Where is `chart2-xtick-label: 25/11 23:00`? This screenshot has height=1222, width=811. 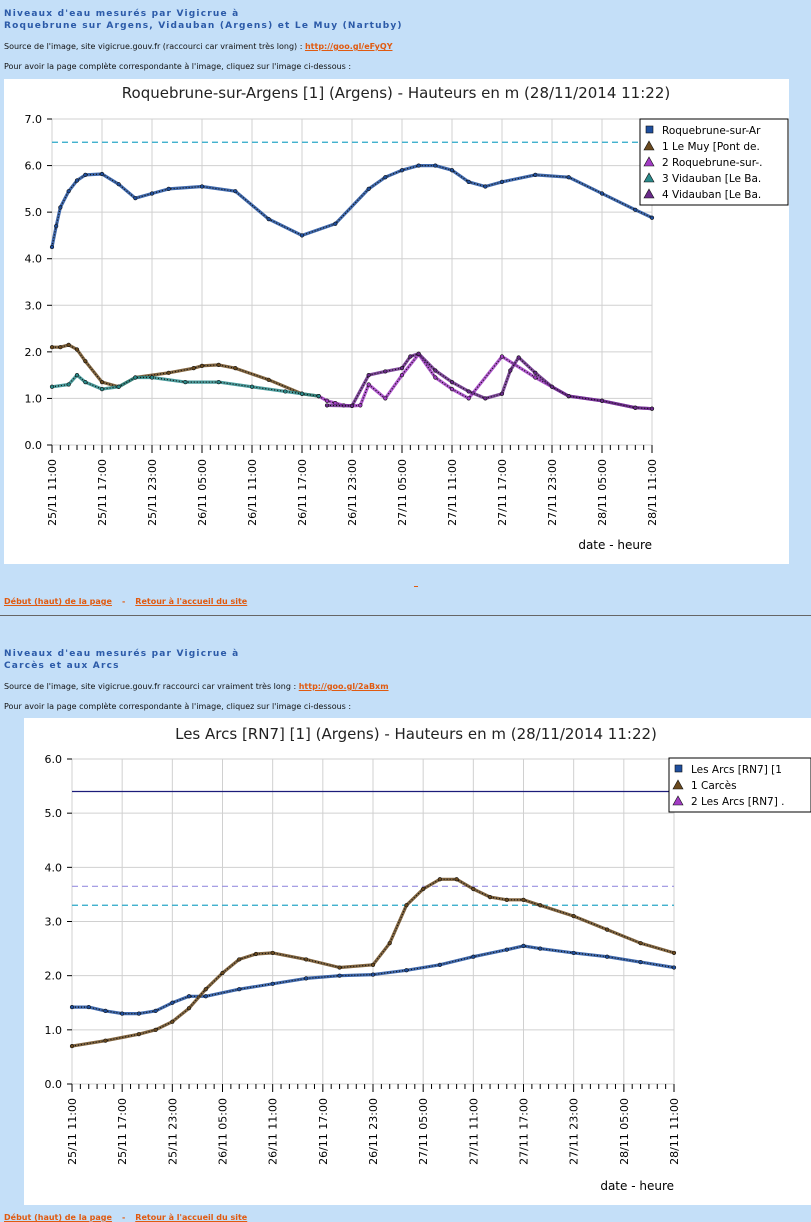
chart2-xtick-label: 25/11 23:00 is located at coordinates (172, 1131).